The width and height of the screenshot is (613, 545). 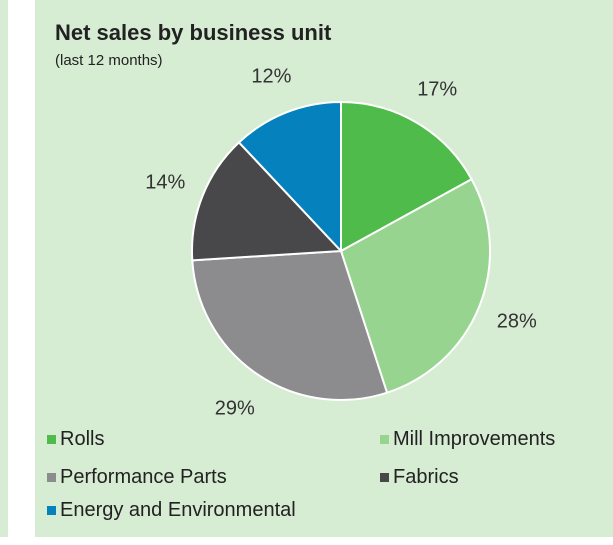 What do you see at coordinates (290, 325) in the screenshot?
I see `pie-slice-performance-parts` at bounding box center [290, 325].